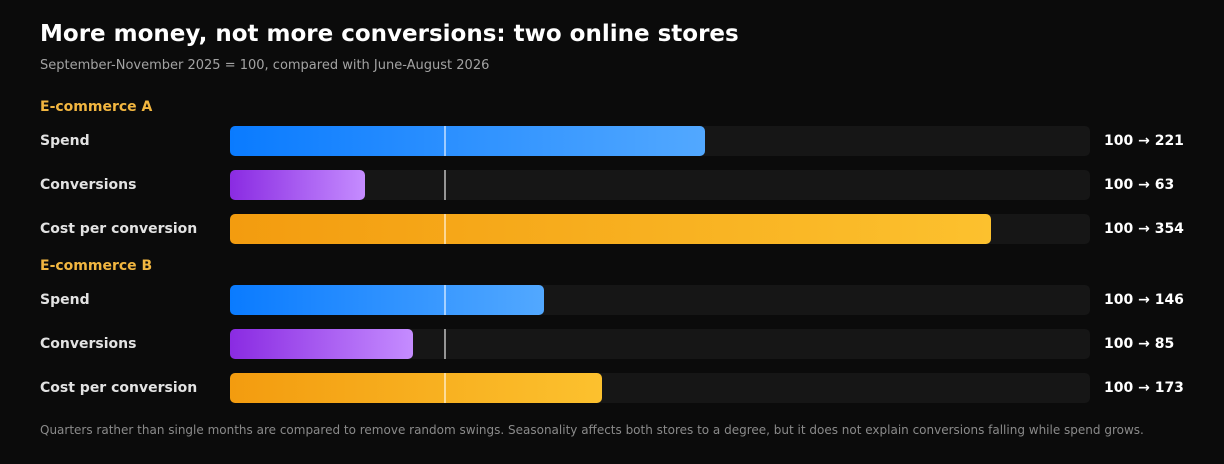 The height and width of the screenshot is (464, 1224). What do you see at coordinates (1144, 300) in the screenshot?
I see `value-label: 100 → 146` at bounding box center [1144, 300].